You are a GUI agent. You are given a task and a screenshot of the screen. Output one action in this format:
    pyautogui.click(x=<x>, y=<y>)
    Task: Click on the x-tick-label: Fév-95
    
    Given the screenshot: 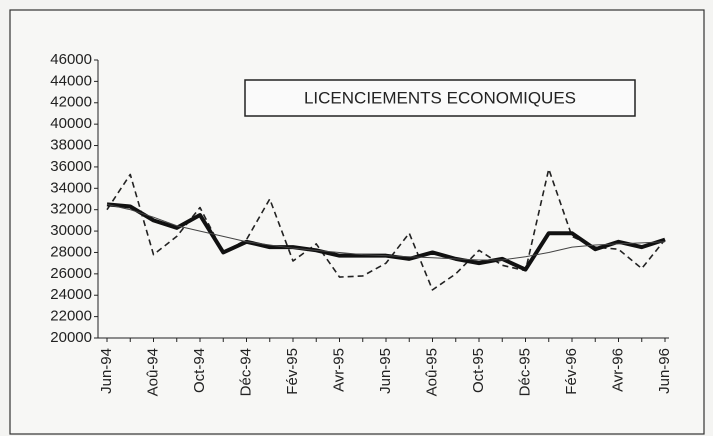 What is the action you would take?
    pyautogui.click(x=292, y=371)
    